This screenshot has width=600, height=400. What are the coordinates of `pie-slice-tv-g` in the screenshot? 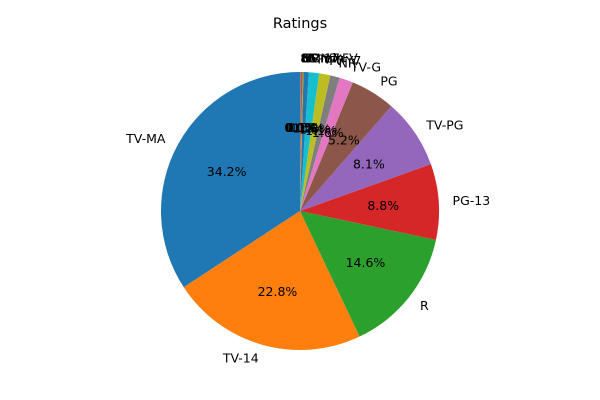 It's located at (326, 144).